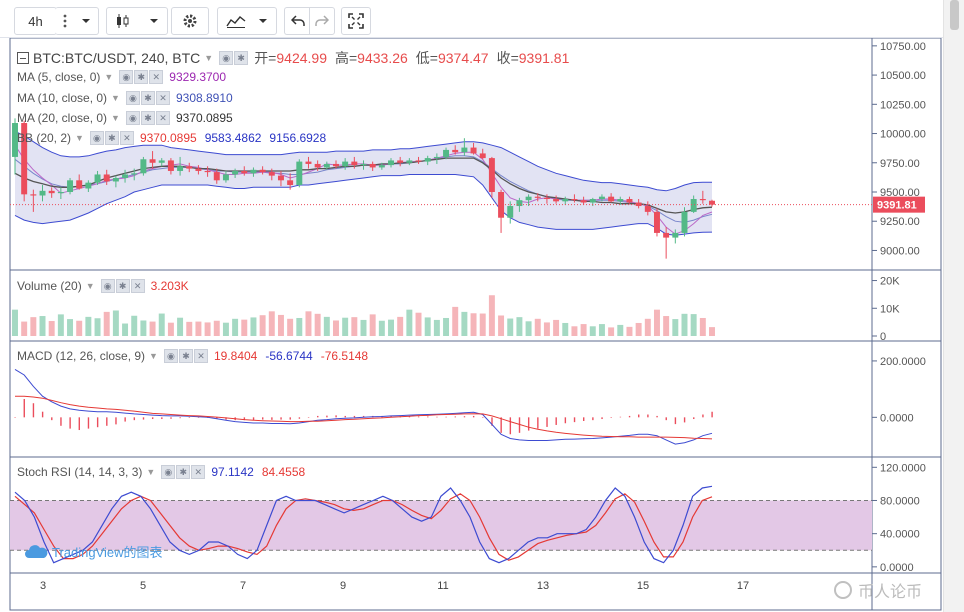  I want to click on volume-pane, so click(363, 315).